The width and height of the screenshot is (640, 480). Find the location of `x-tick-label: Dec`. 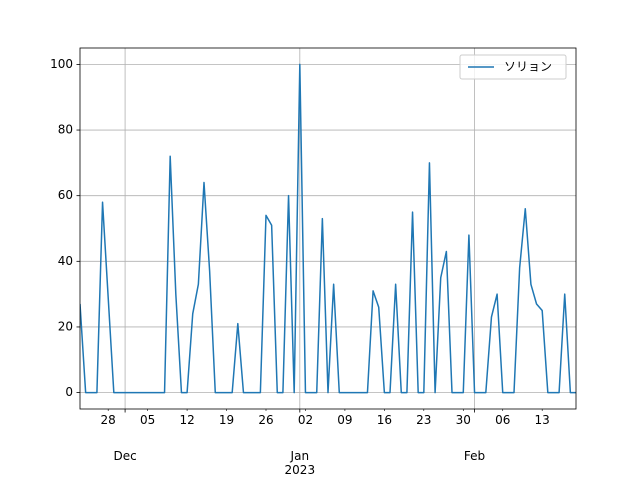

x-tick-label: Dec is located at coordinates (125, 456).